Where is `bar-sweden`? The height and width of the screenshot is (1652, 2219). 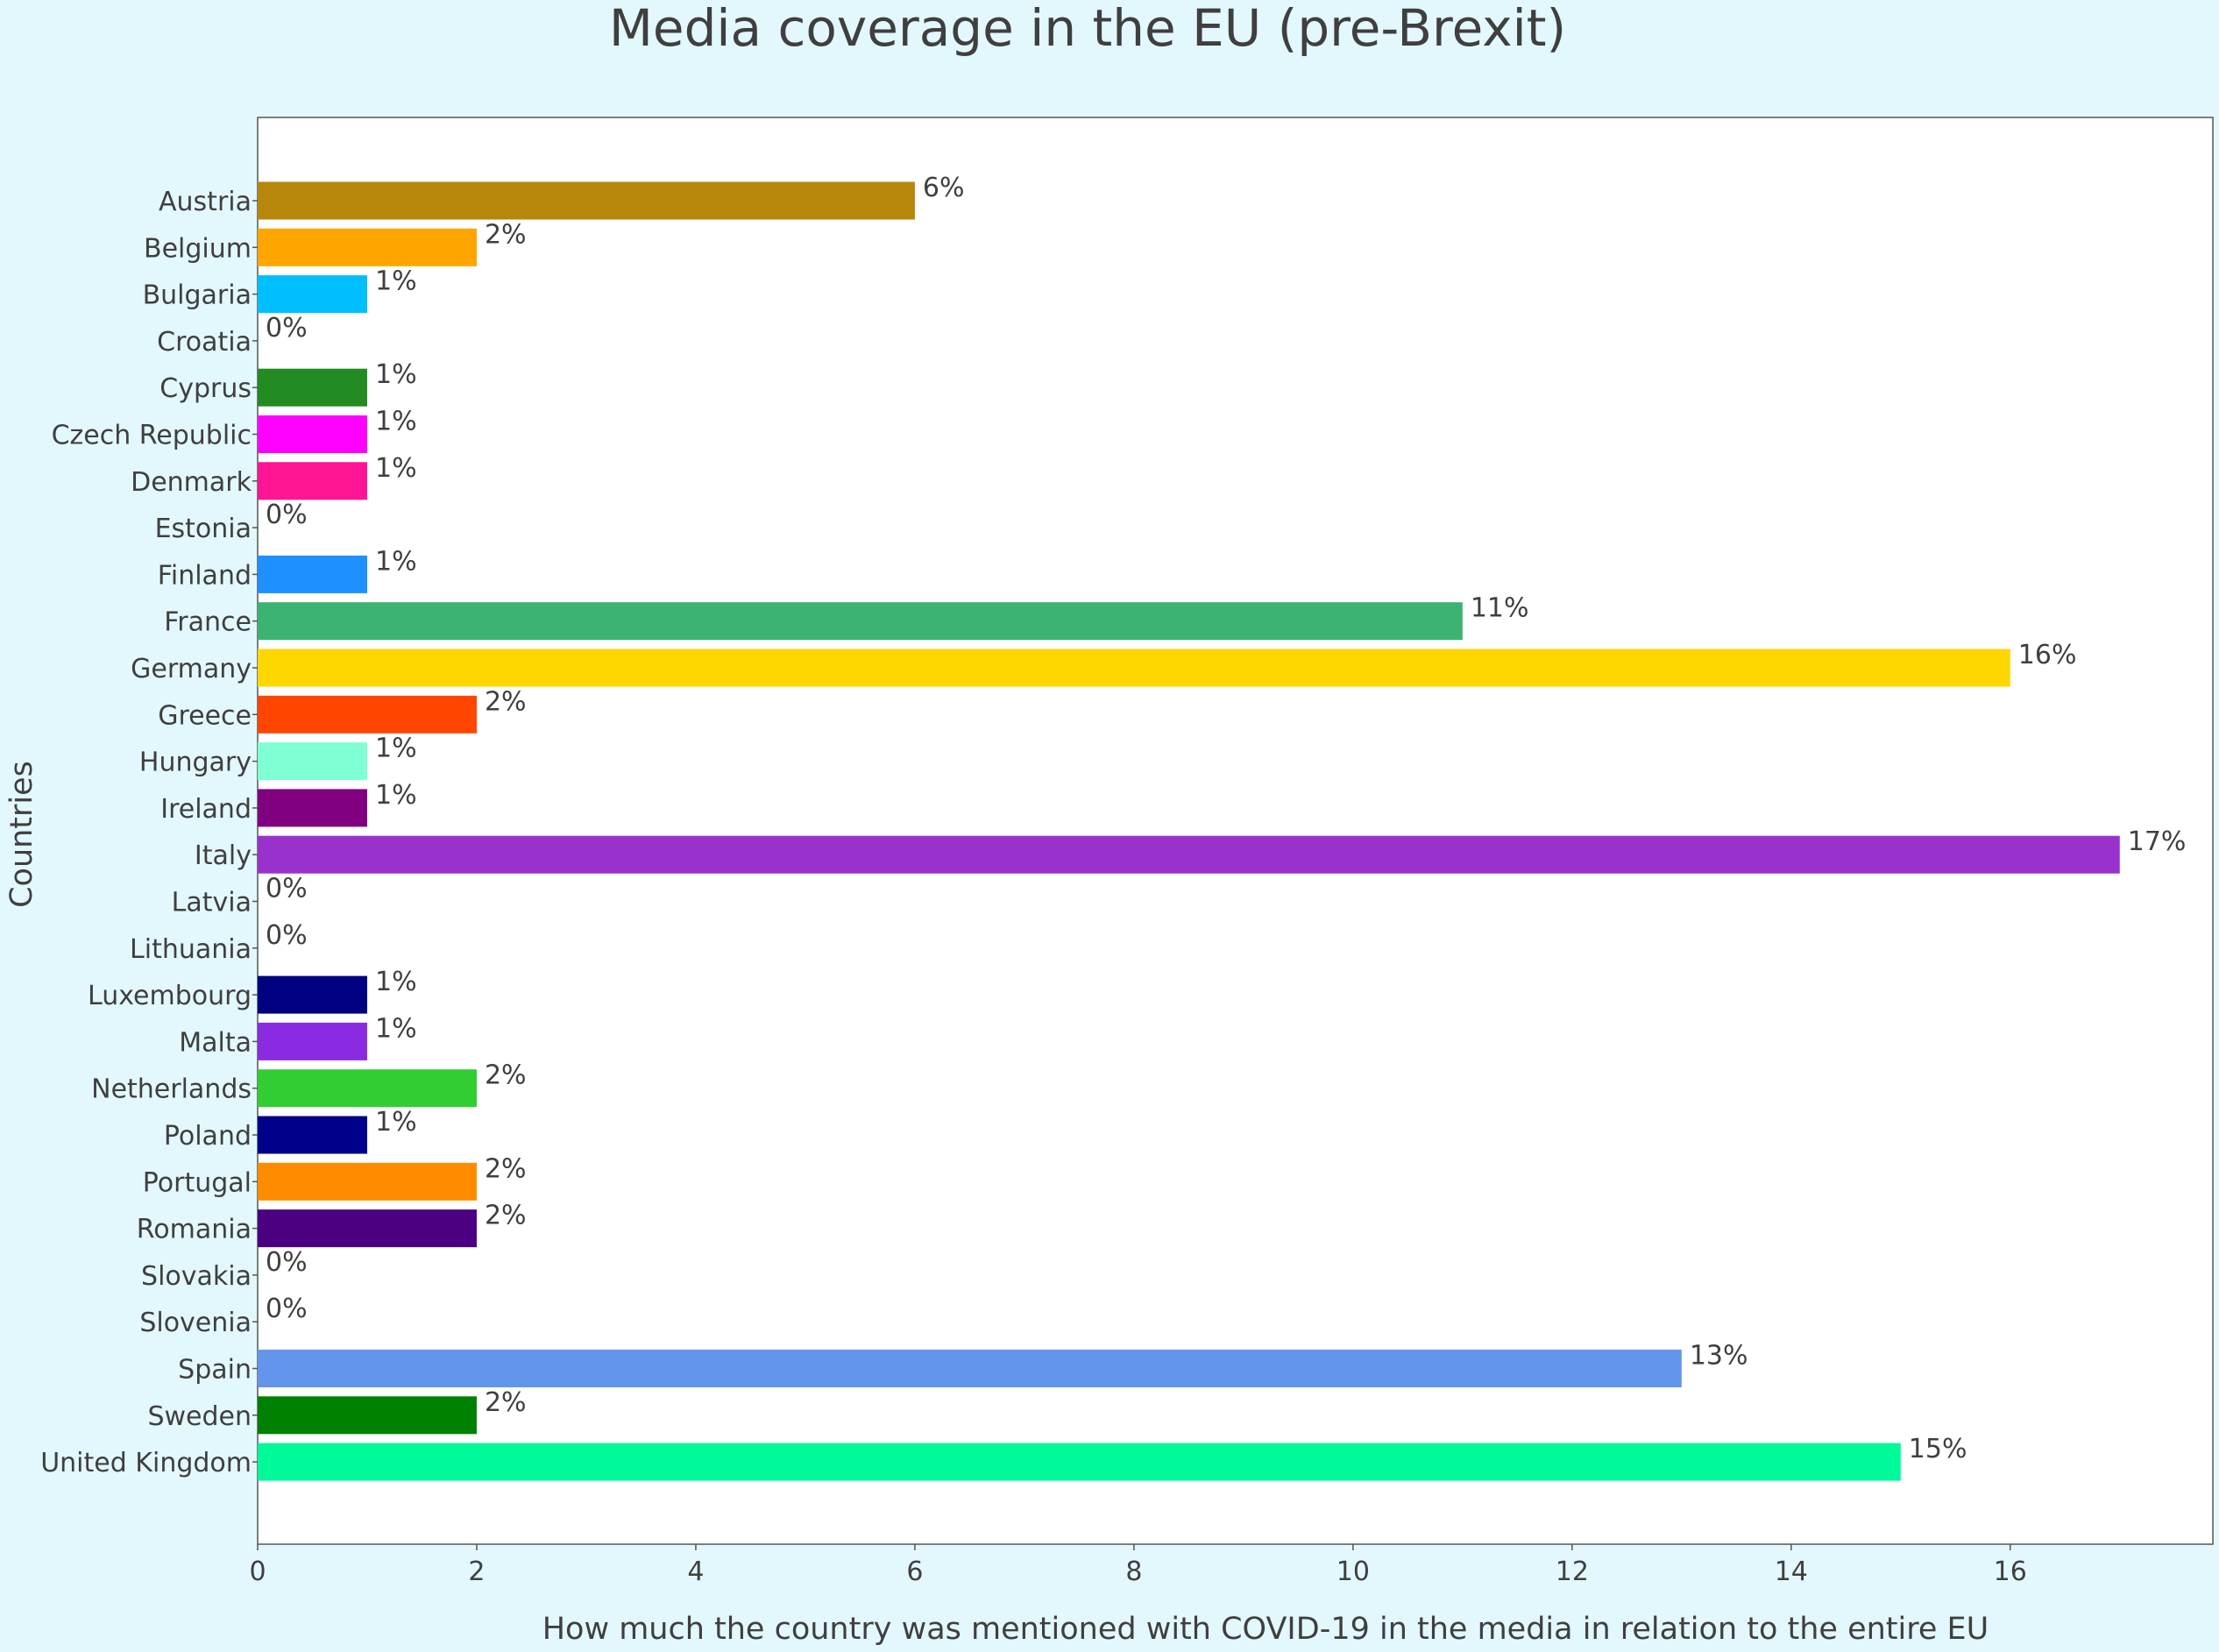 bar-sweden is located at coordinates (368, 1415).